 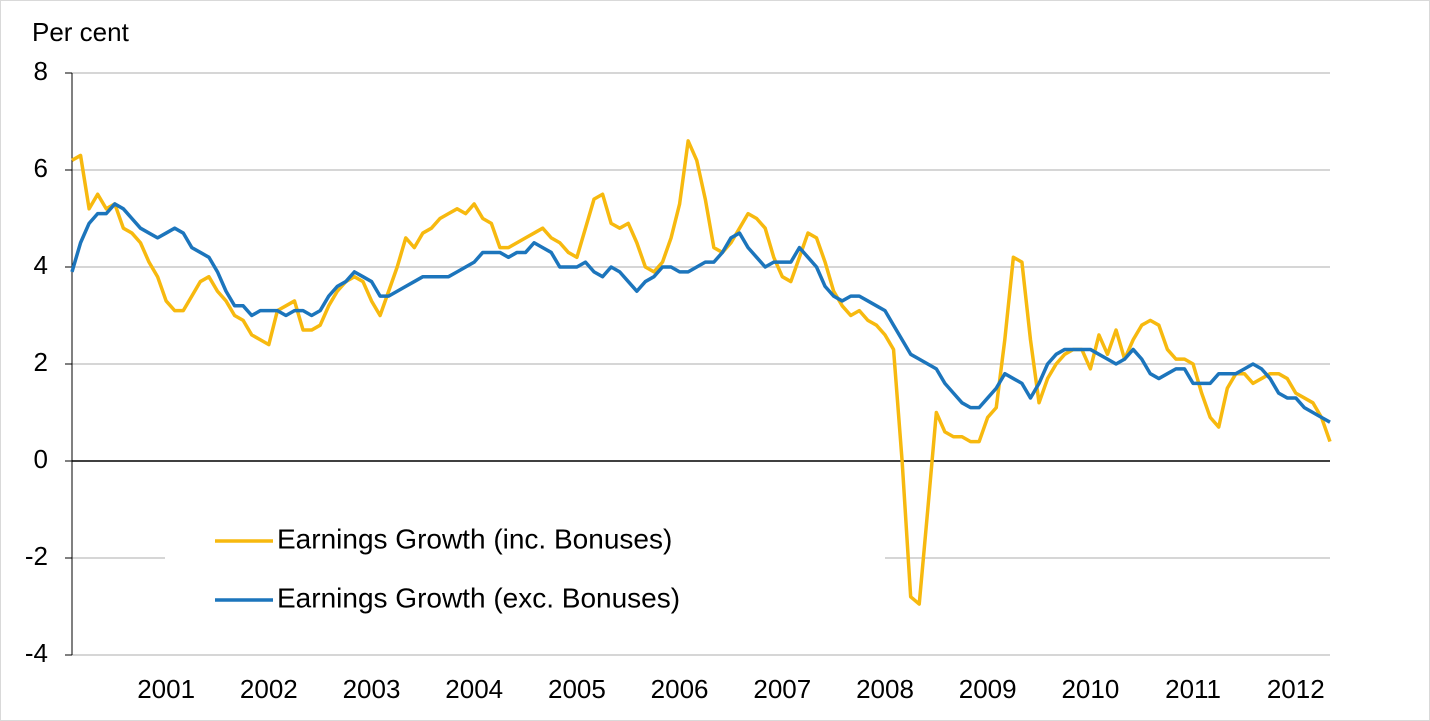 I want to click on legend-box, so click(x=525, y=569).